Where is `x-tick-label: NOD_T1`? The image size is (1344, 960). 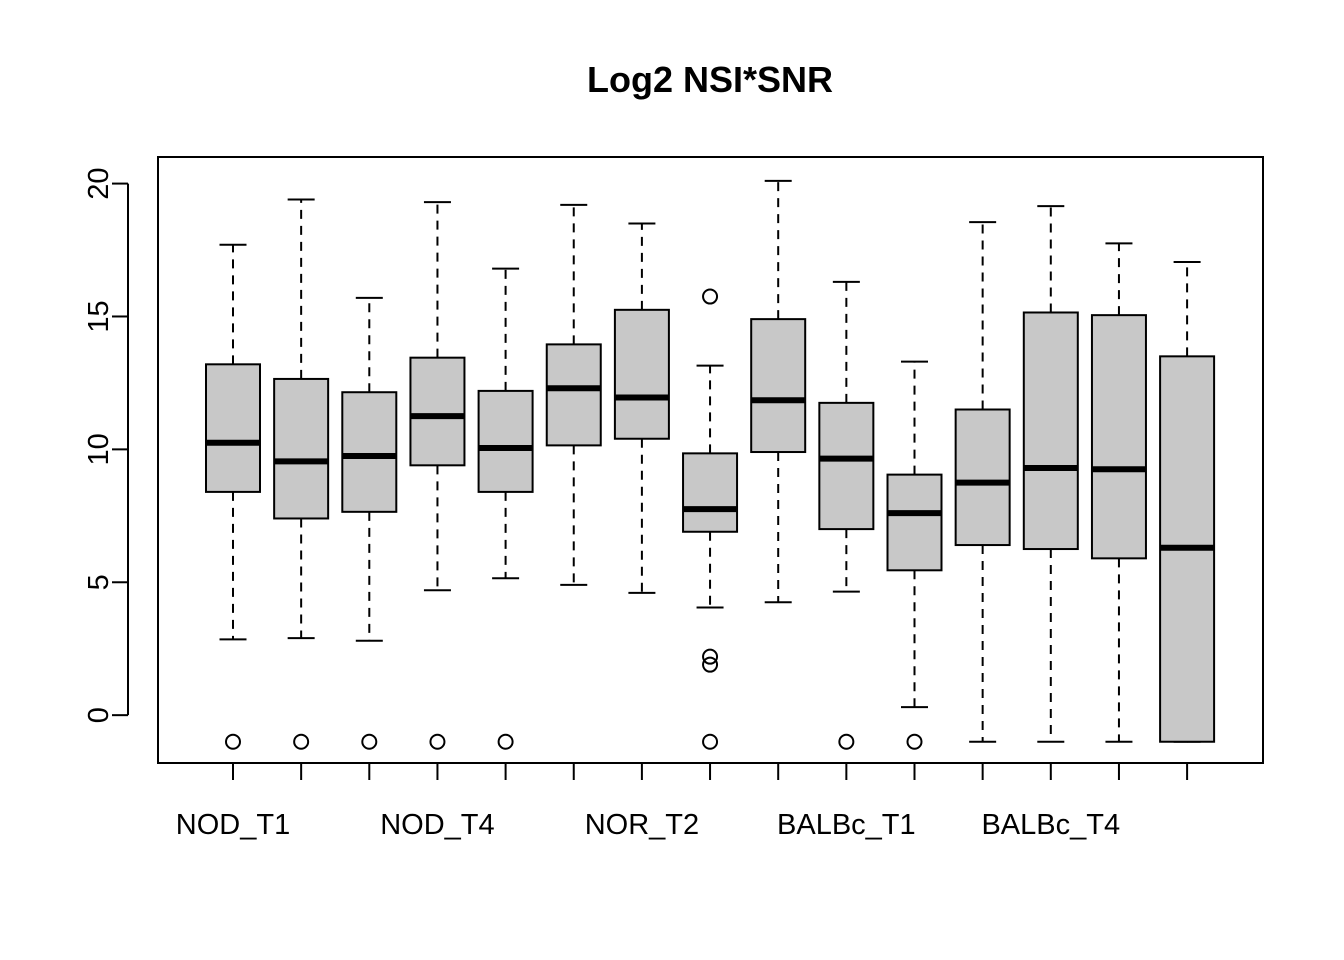 x-tick-label: NOD_T1 is located at coordinates (233, 825).